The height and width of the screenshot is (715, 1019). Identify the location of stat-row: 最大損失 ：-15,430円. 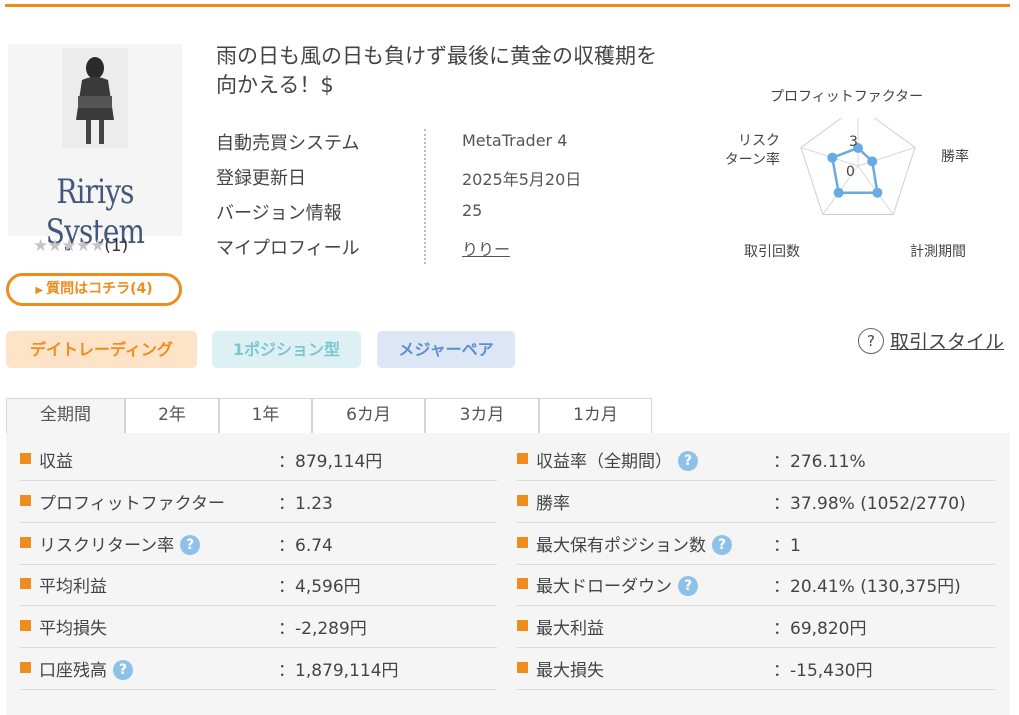
(756, 669).